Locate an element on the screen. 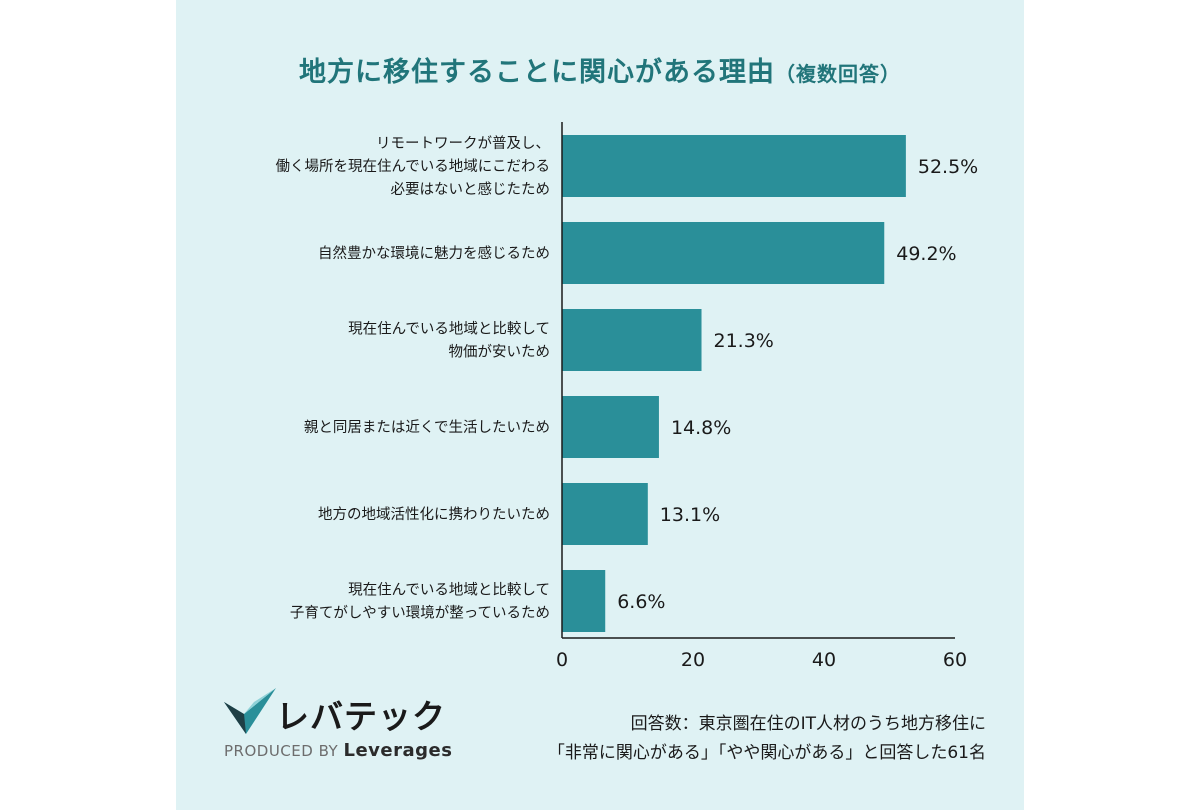  category-label-3-line-1: 現在住んでいる地域と比較して is located at coordinates (449, 329).